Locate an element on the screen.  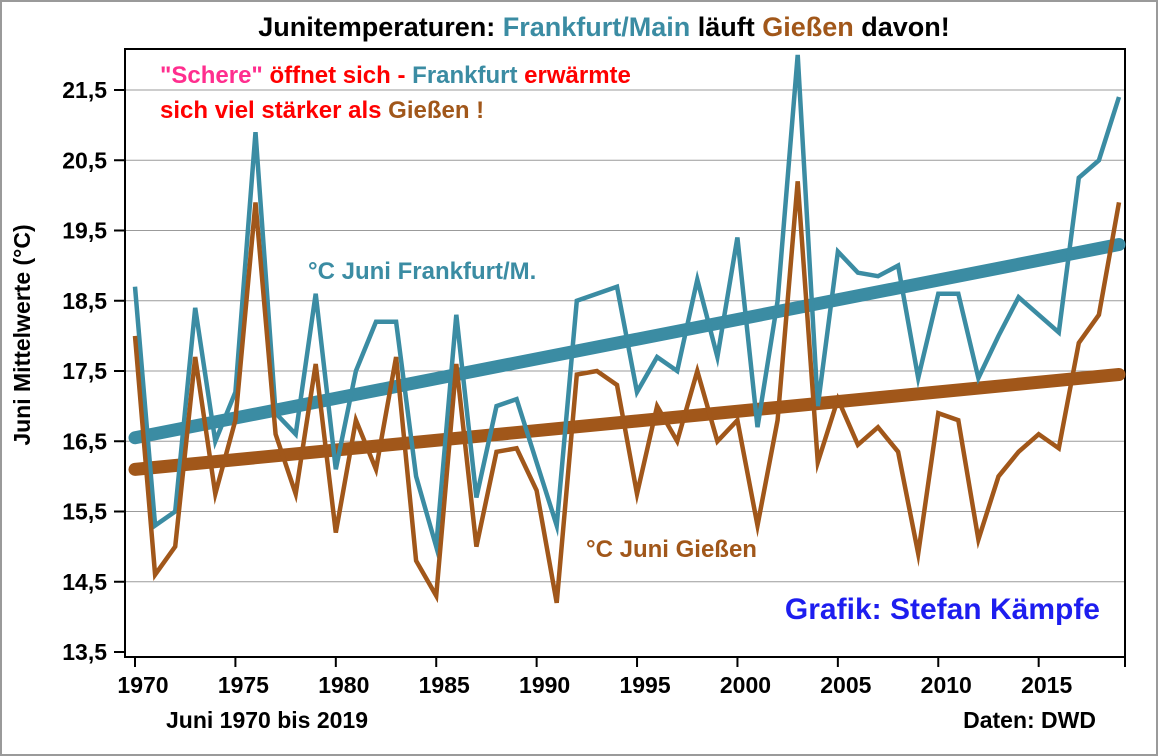
x-tick-label: 1980 is located at coordinates (343, 685).